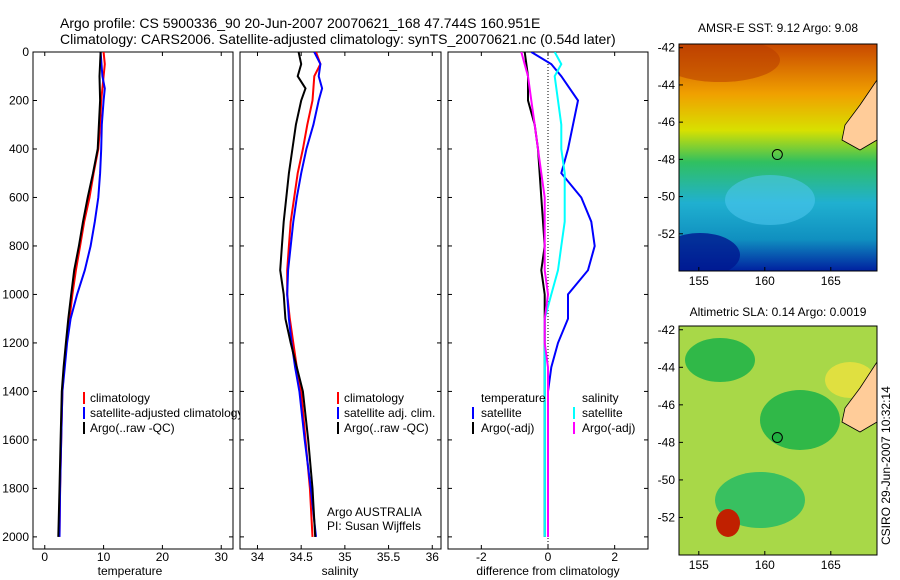 The image size is (900, 580). I want to click on sst-map-field, so click(778, 157).